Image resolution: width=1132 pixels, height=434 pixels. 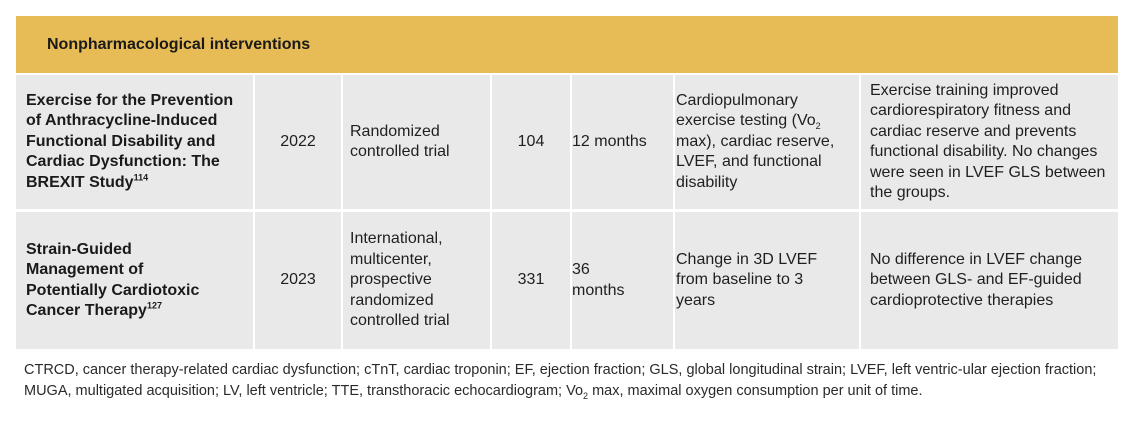 I want to click on endpoint-text: Cardiopulmonary exercise testing (Vo, so click(x=746, y=110).